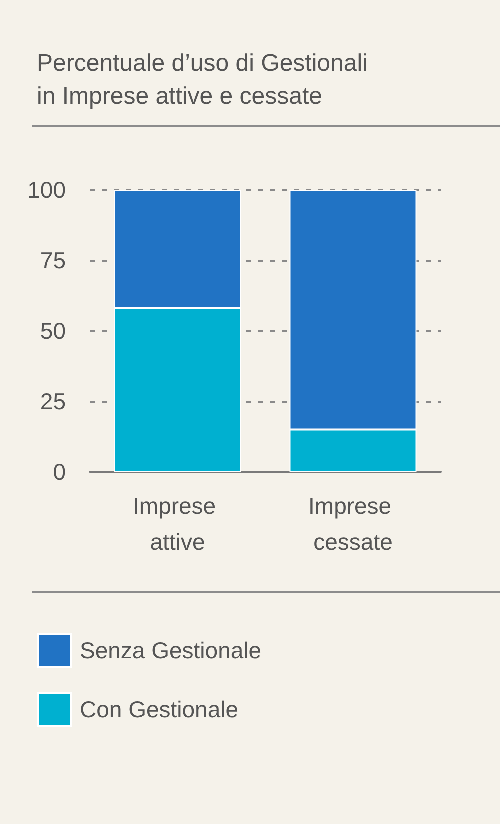  Describe the element at coordinates (53, 401) in the screenshot. I see `y-tick-label: 25` at that location.